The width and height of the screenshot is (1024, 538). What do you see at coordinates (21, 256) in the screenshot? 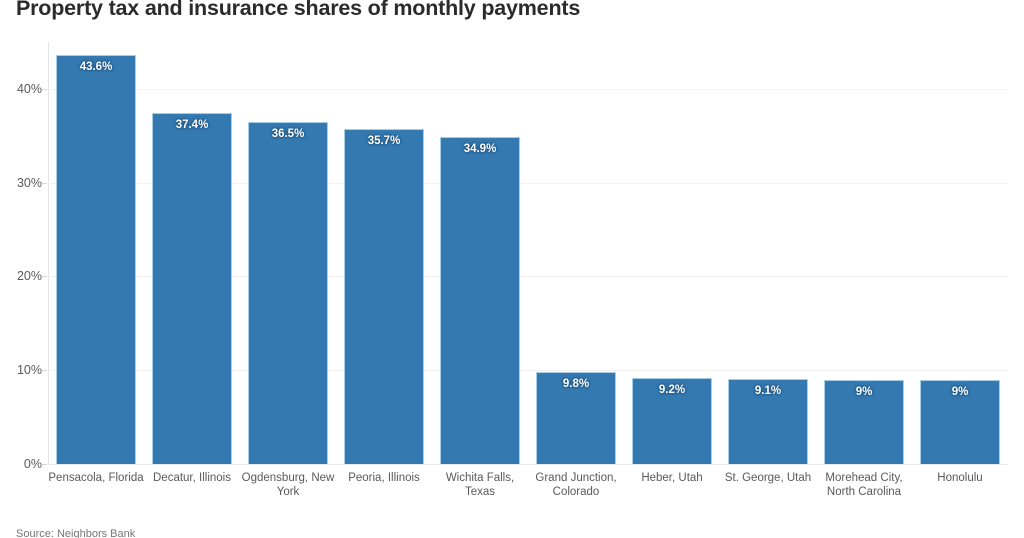
I see `y-axis: 0% 10% 20% 30% 40%` at bounding box center [21, 256].